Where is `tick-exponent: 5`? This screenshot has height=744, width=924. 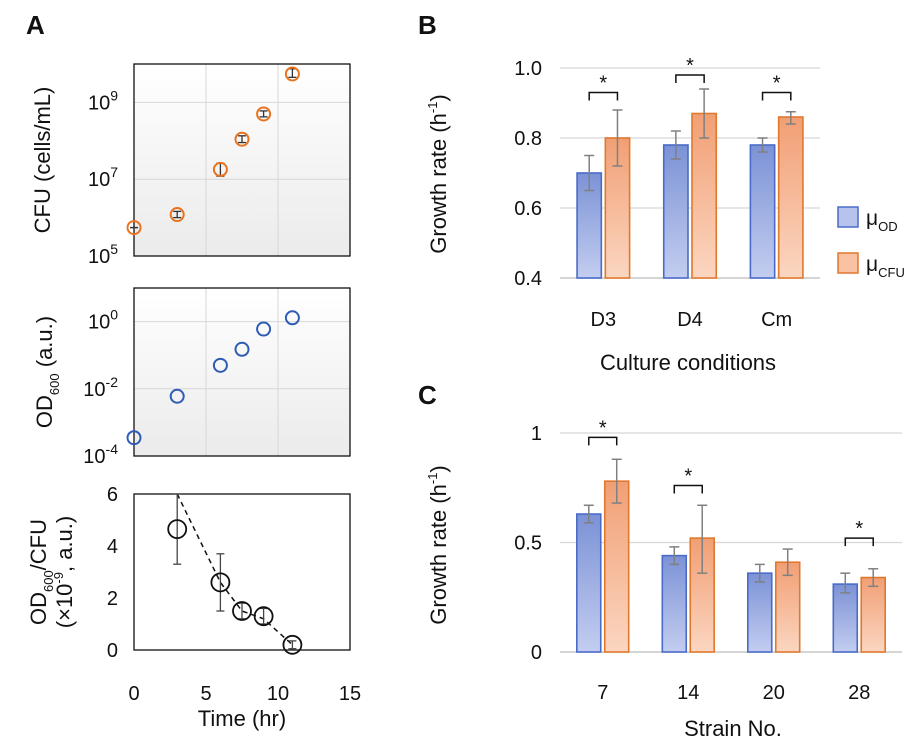
tick-exponent: 5 is located at coordinates (114, 249).